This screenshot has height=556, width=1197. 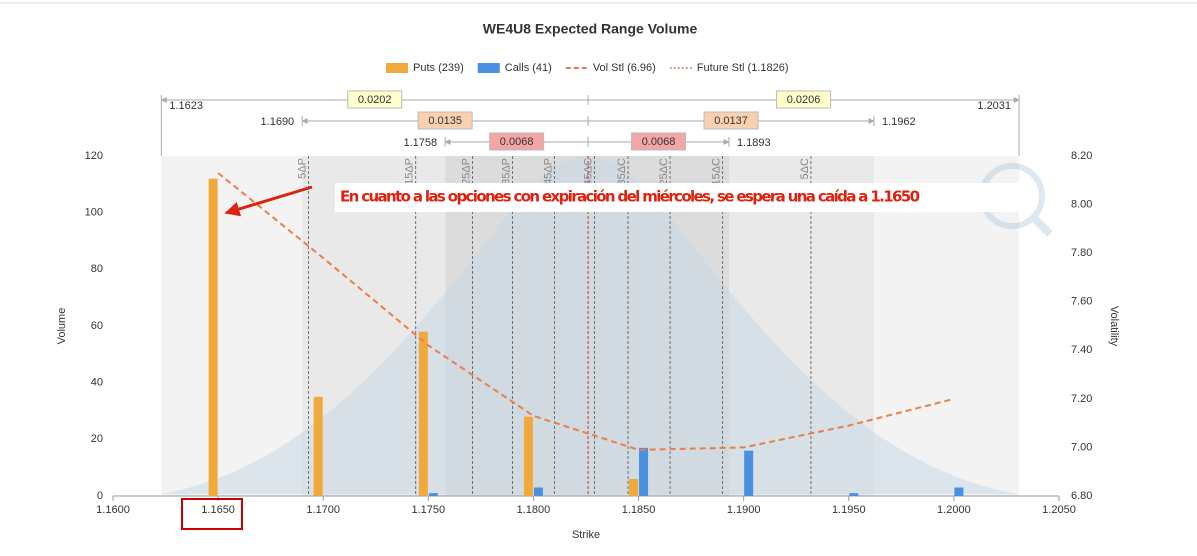 I want to click on range-low-label: 1.1758, so click(x=420, y=143).